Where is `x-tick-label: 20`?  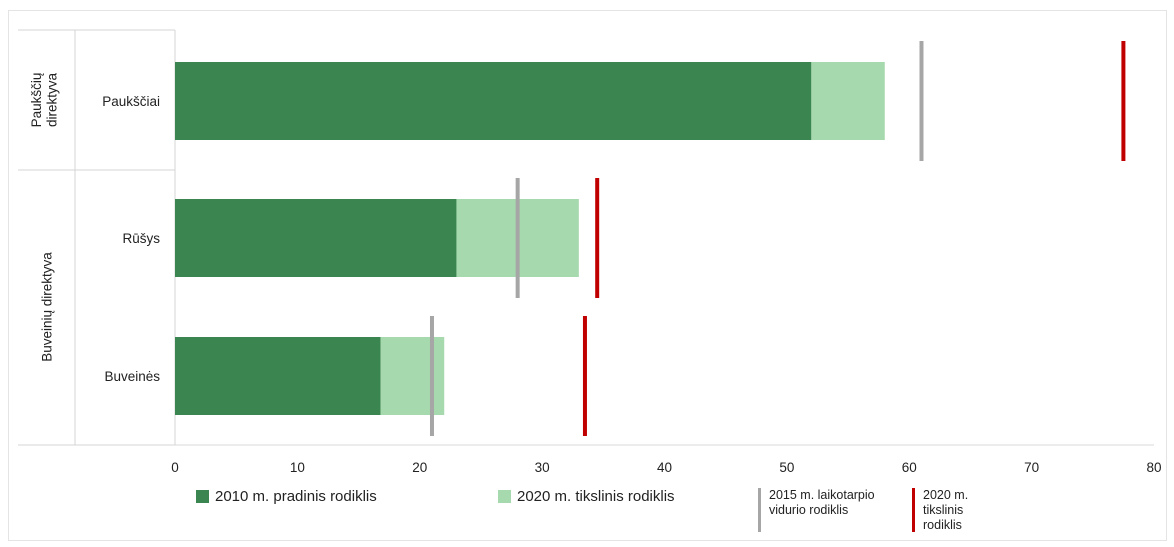 x-tick-label: 20 is located at coordinates (419, 467).